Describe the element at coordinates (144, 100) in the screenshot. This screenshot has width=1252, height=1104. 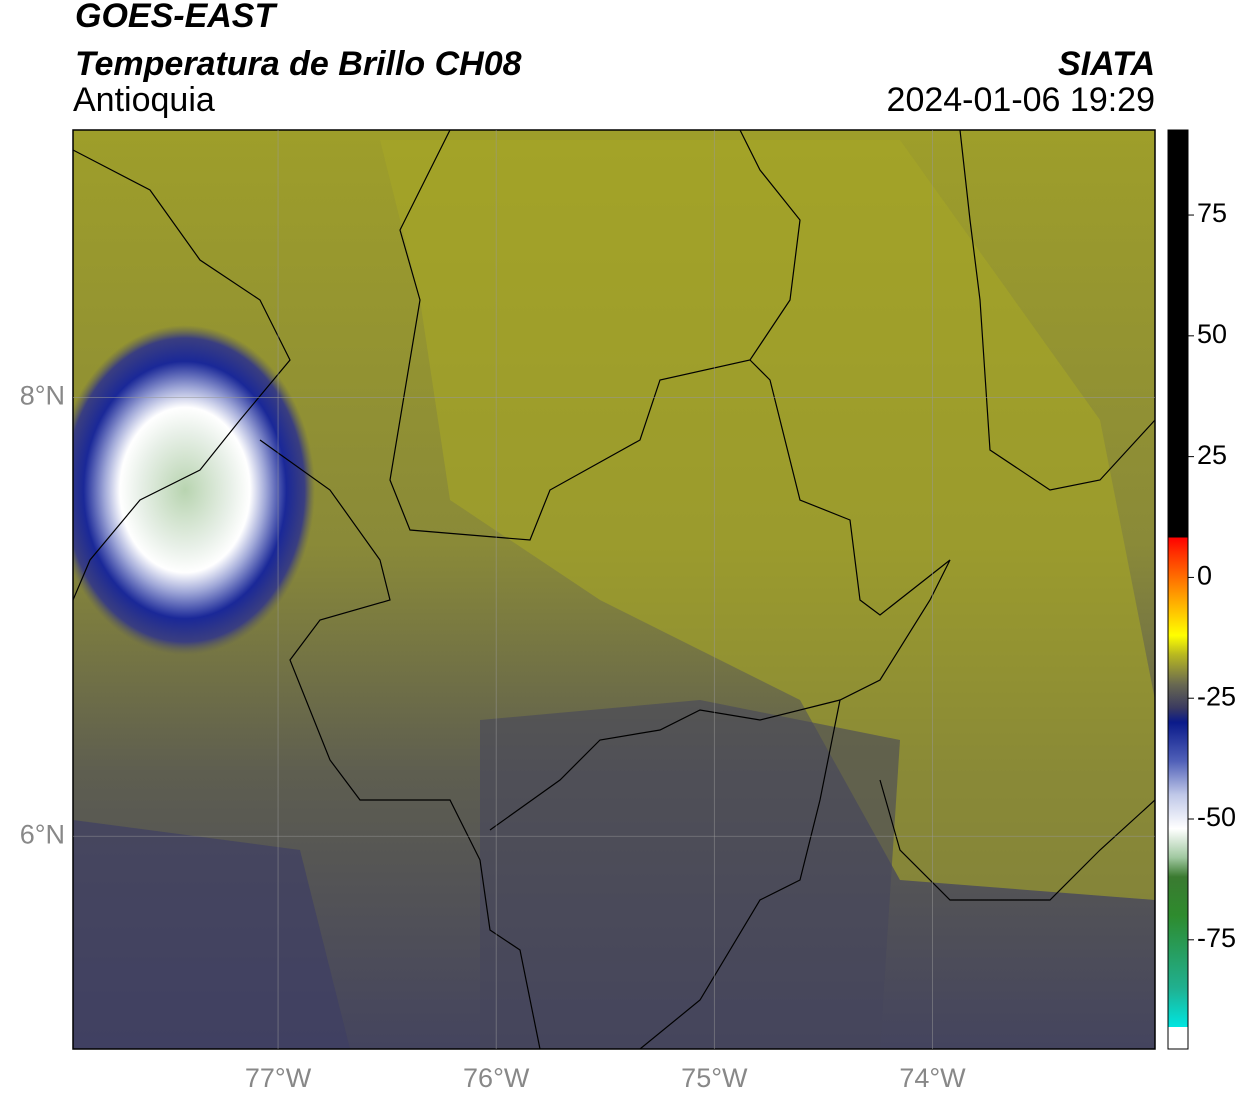
I see `region: Antioquia` at that location.